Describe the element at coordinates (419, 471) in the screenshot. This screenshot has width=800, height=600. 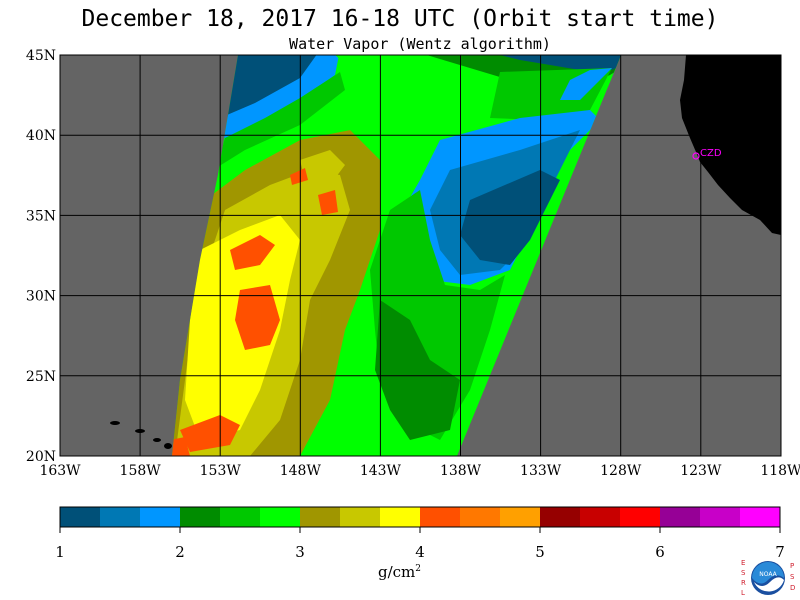
I see `longitude-labels: 163W 158W 153W 148W 143W 138W 133W 128W 123W 118W` at that location.